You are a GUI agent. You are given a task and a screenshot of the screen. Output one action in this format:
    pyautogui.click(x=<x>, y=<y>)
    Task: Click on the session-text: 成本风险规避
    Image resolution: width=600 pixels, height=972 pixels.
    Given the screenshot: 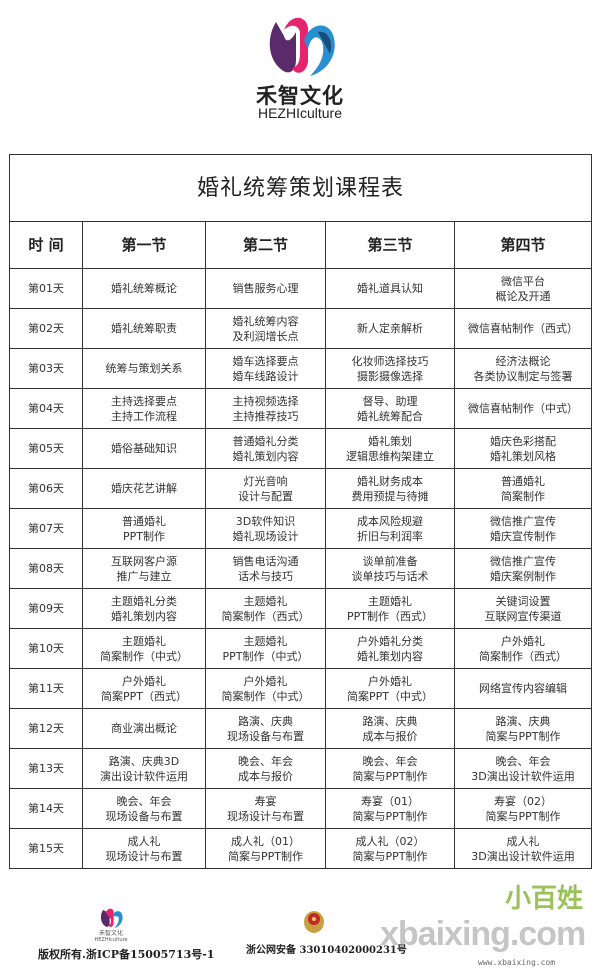 What is the action you would take?
    pyautogui.click(x=390, y=521)
    